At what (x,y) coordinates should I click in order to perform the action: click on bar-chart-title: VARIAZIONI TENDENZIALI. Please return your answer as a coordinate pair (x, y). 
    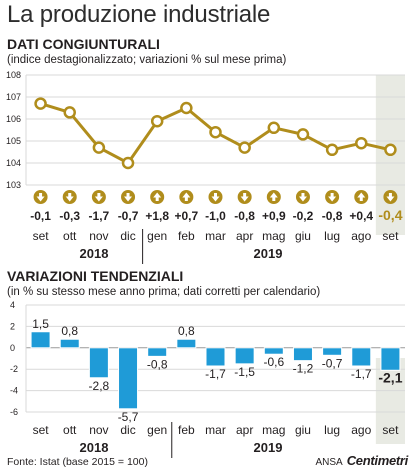
    Looking at the image, I should click on (95, 276).